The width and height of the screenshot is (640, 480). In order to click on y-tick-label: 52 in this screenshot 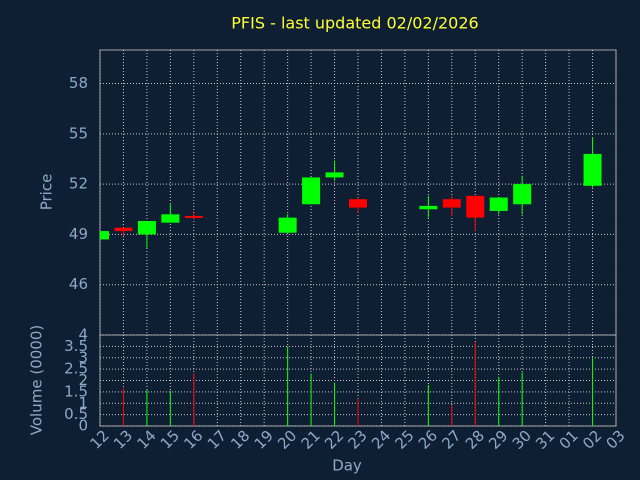, I will do `click(78, 184)`.